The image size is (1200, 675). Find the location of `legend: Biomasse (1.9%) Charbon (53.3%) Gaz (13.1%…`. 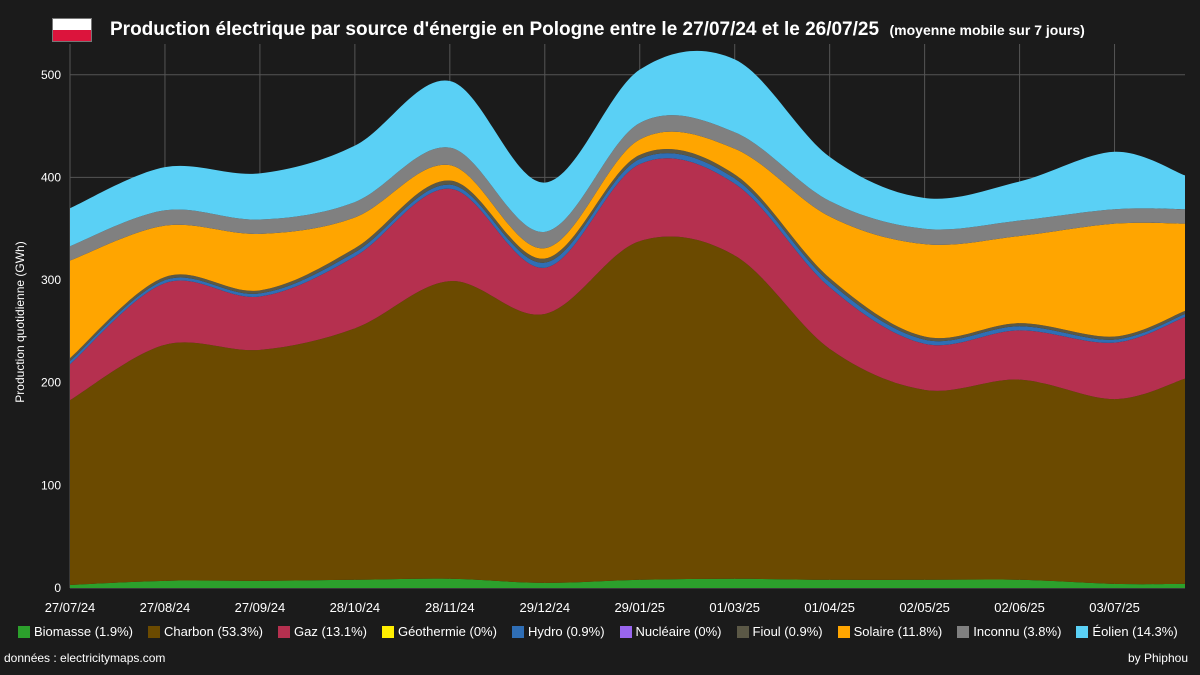

legend: Biomasse (1.9%) Charbon (53.3%) Gaz (13.1%… is located at coordinates (605, 631).